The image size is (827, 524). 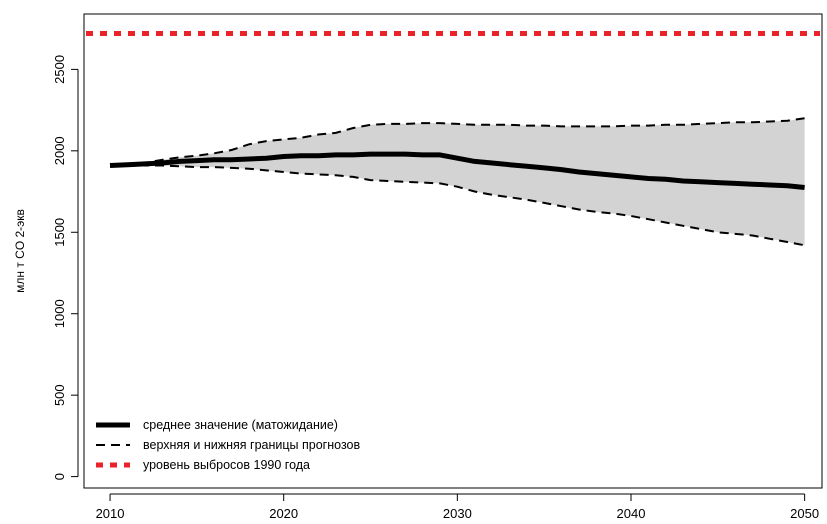 What do you see at coordinates (457, 142) in the screenshot?
I see `upper-bound-line` at bounding box center [457, 142].